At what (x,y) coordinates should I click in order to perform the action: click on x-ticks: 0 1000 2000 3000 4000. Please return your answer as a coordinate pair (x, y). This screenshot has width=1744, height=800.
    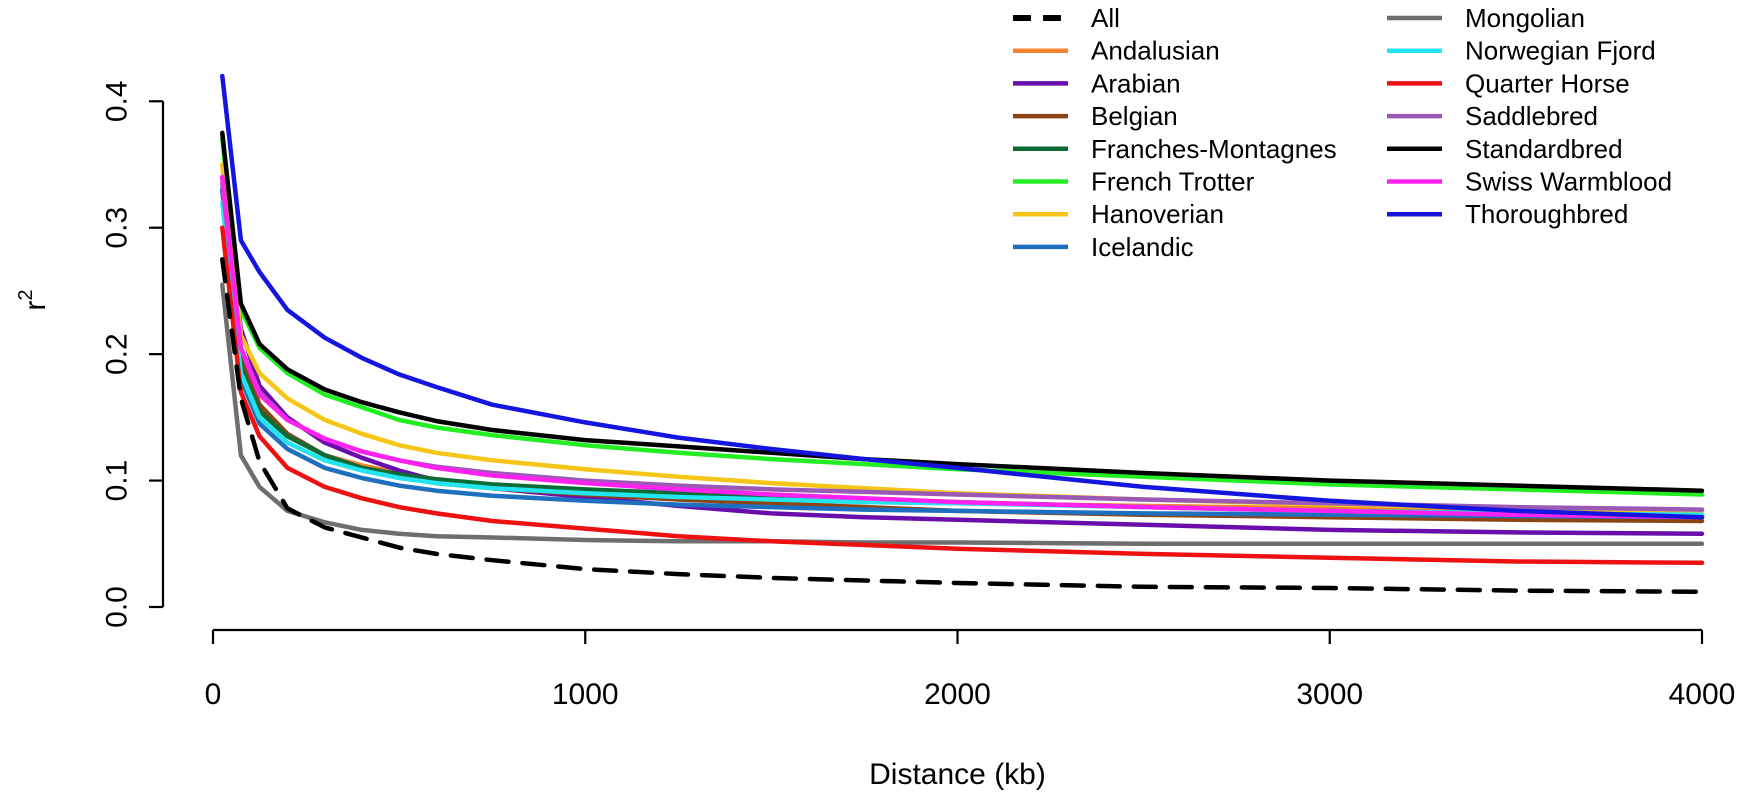
    Looking at the image, I should click on (970, 670).